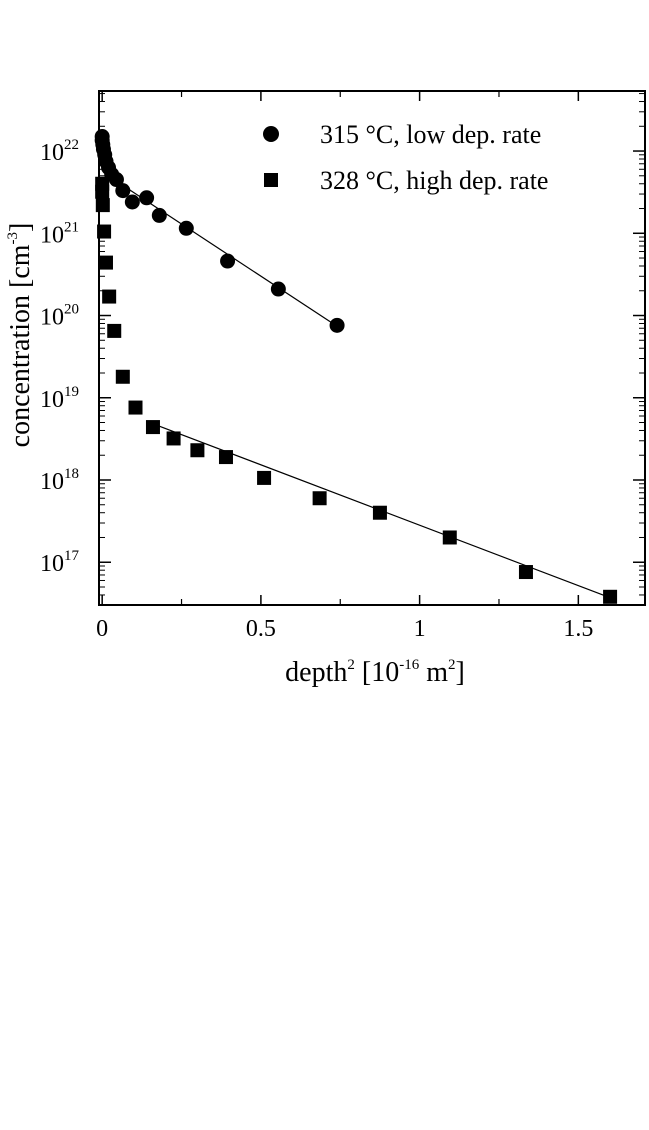 The height and width of the screenshot is (1130, 649). What do you see at coordinates (434, 180) in the screenshot?
I see `legend-label-series-2: 328 °C, high dep. rate` at bounding box center [434, 180].